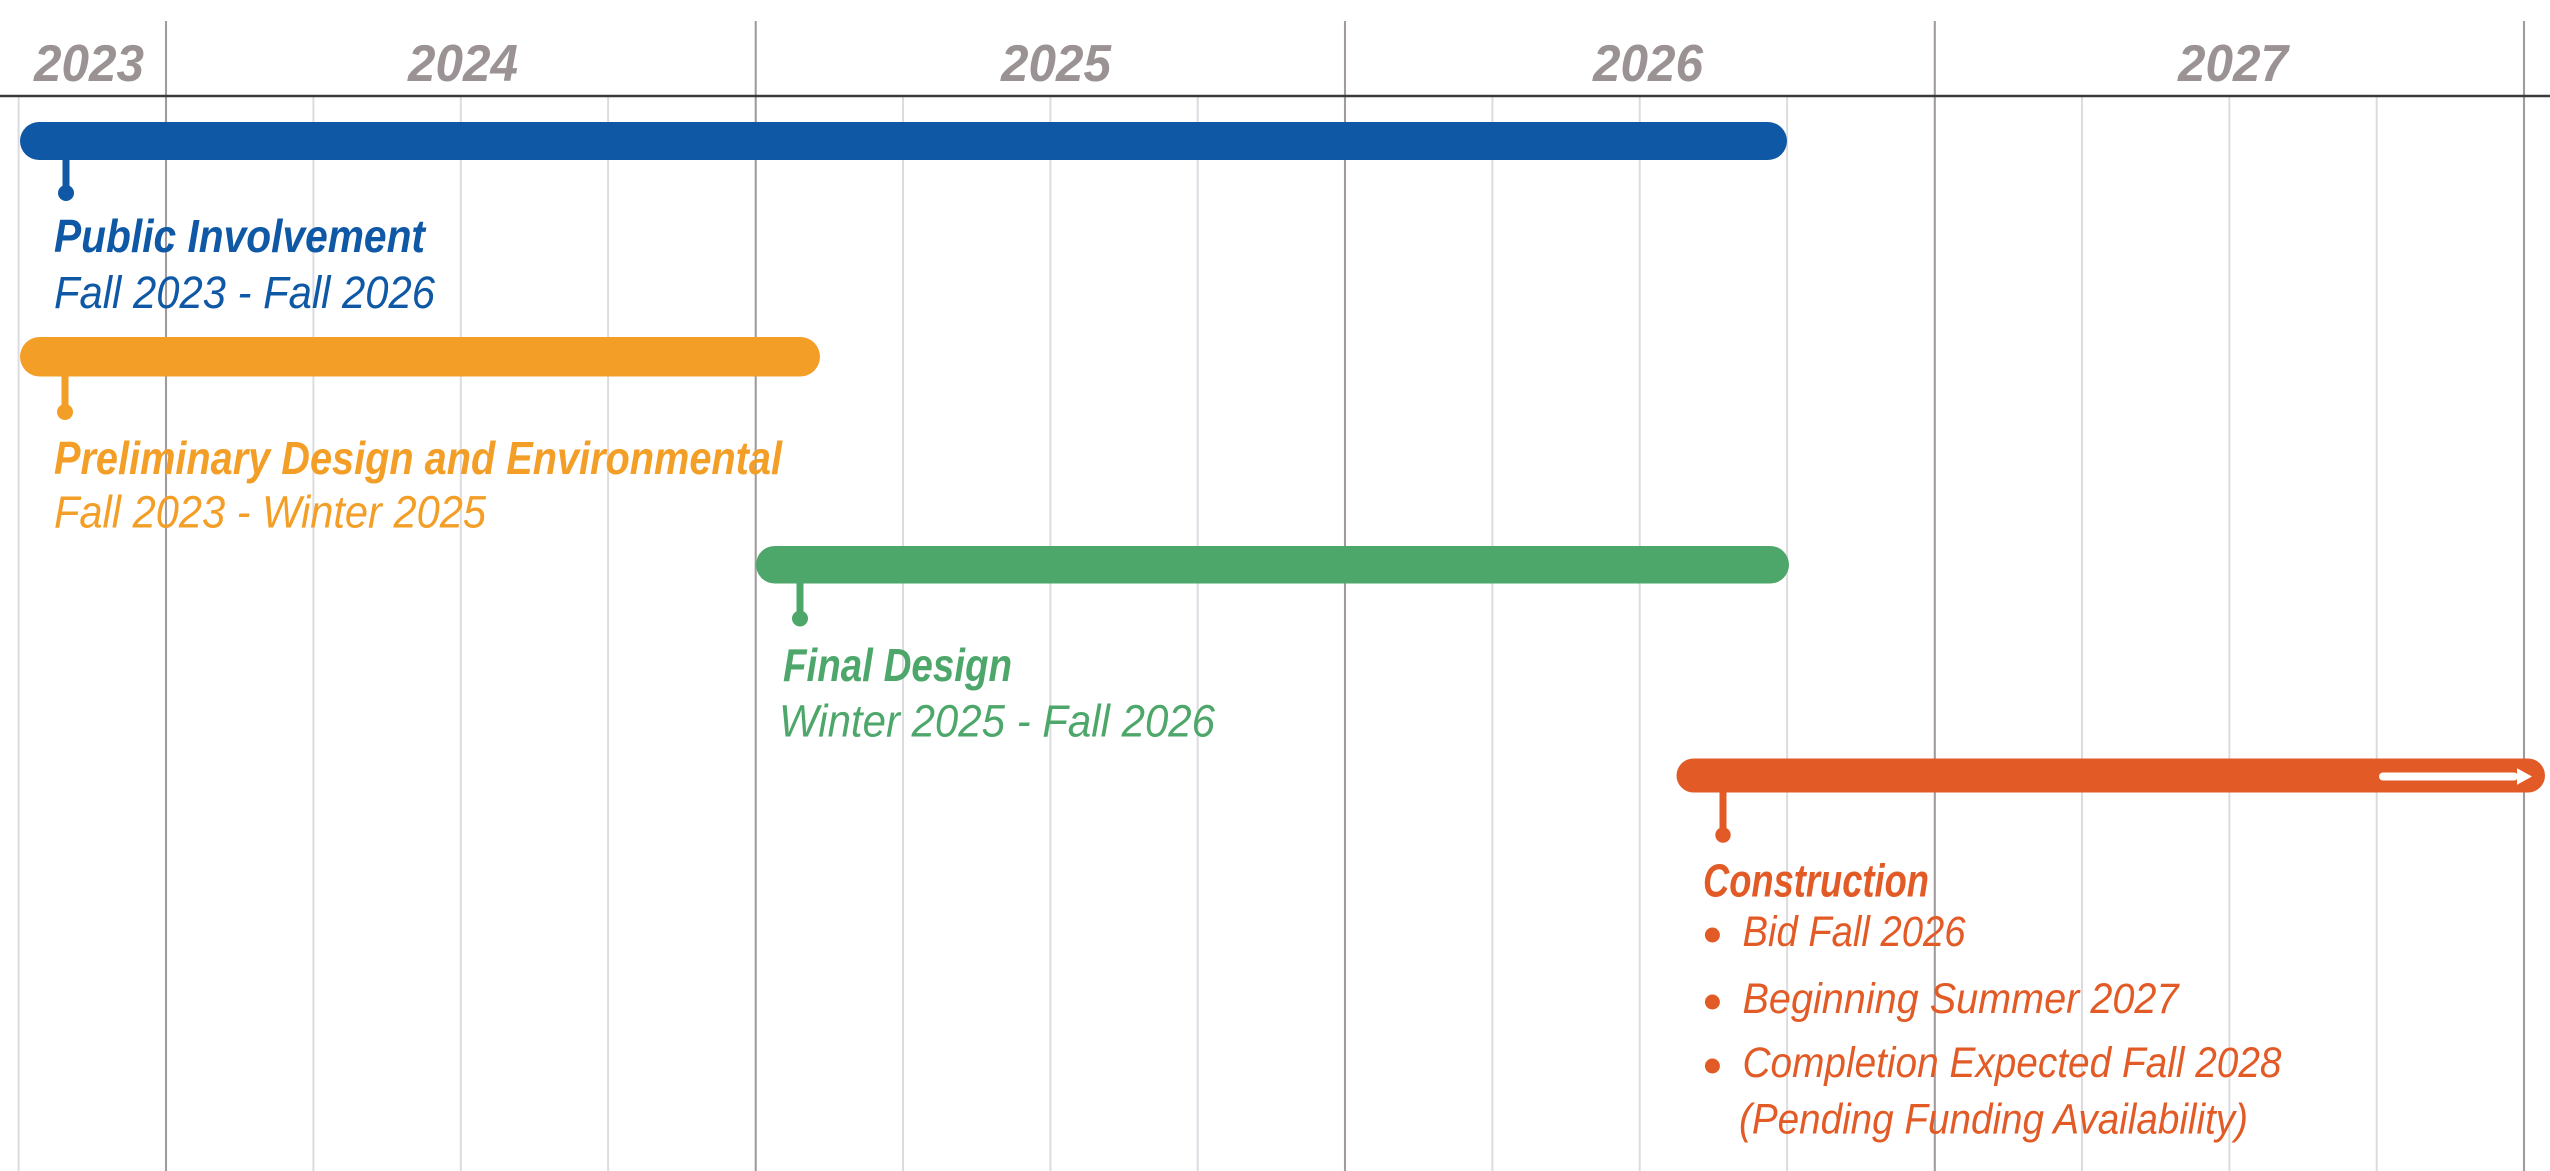  Describe the element at coordinates (462, 64) in the screenshot. I see `svg-text: 2024` at that location.